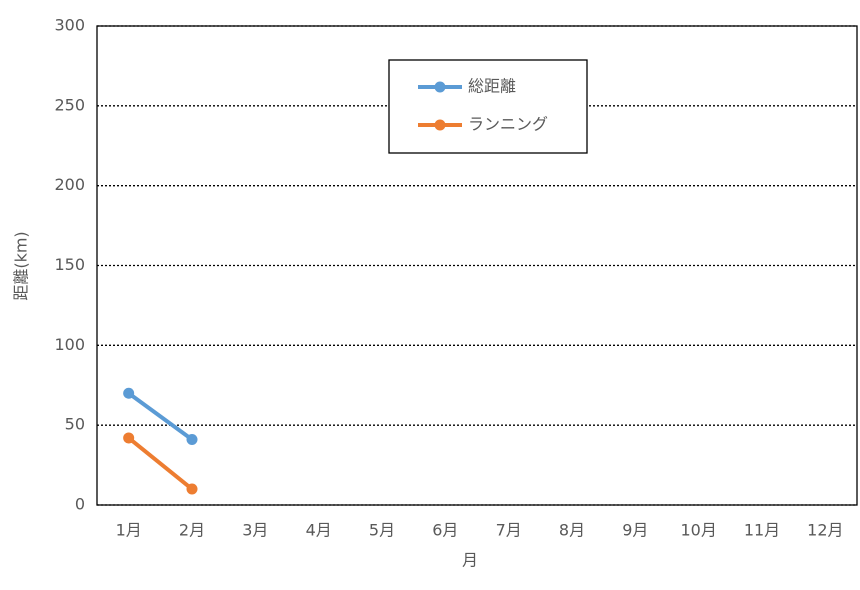 This screenshot has height=590, width=860. Describe the element at coordinates (75, 424) in the screenshot. I see `y-tick-label: 50` at that location.